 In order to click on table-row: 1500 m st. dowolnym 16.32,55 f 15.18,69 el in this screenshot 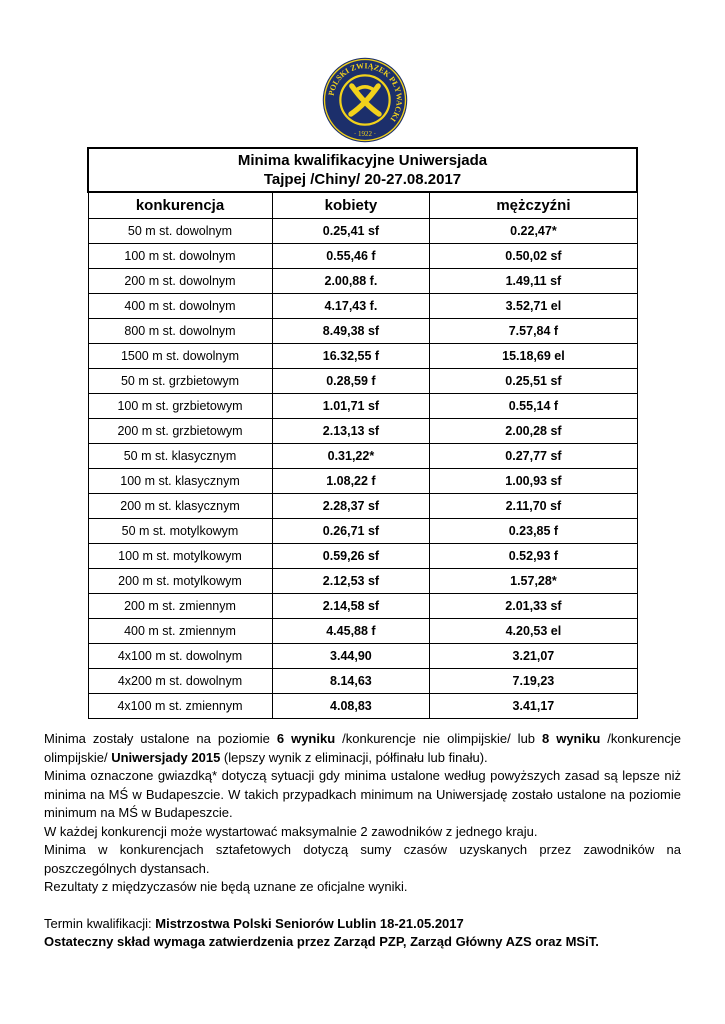, I will do `click(362, 356)`.